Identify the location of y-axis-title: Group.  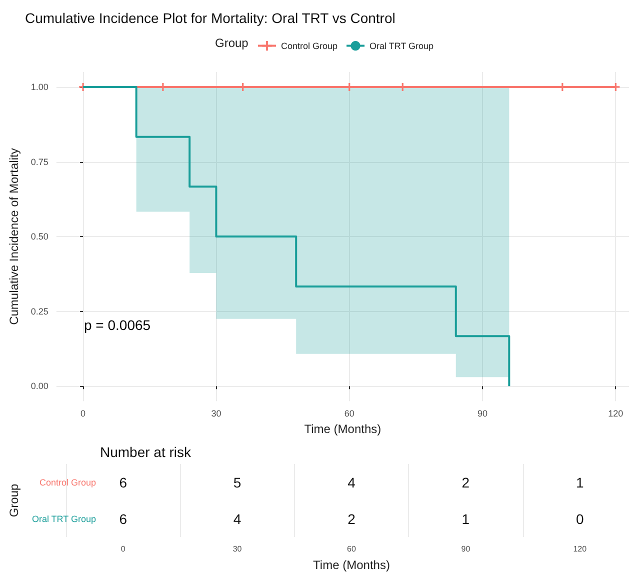
(14, 501).